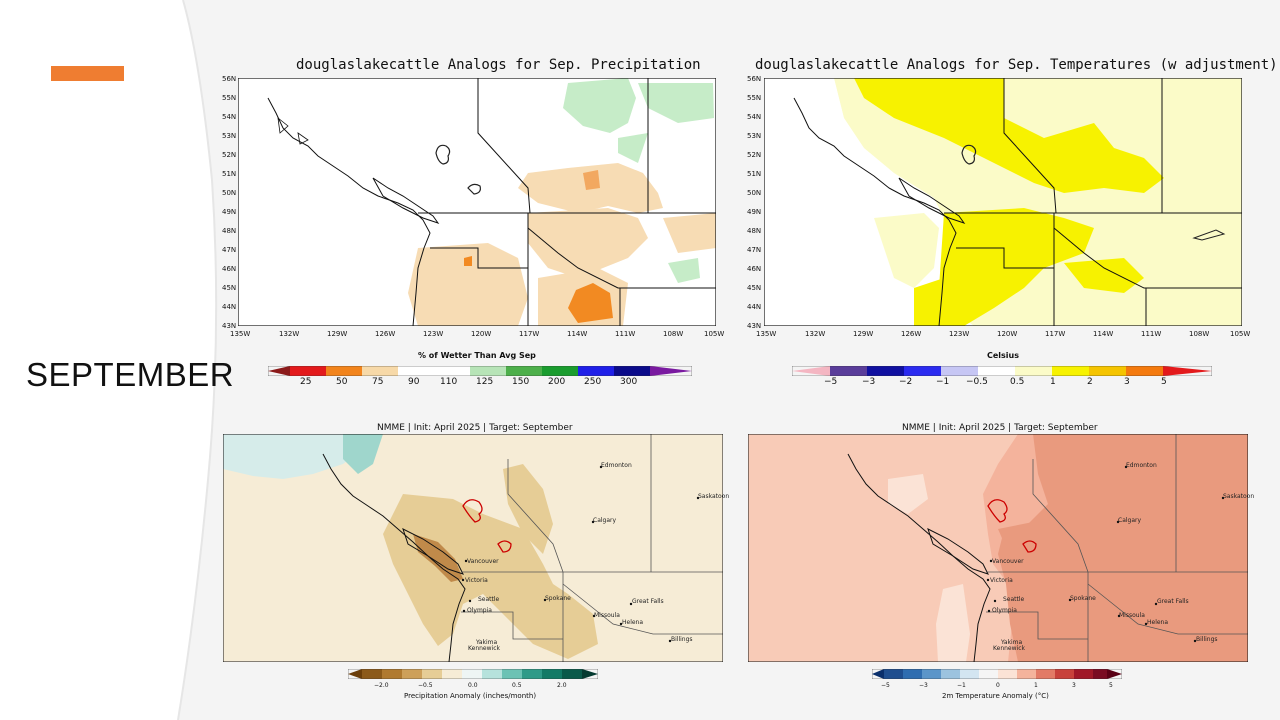 This screenshot has height=720, width=1280. What do you see at coordinates (961, 685) in the screenshot?
I see `colorbar-tick: −1` at bounding box center [961, 685].